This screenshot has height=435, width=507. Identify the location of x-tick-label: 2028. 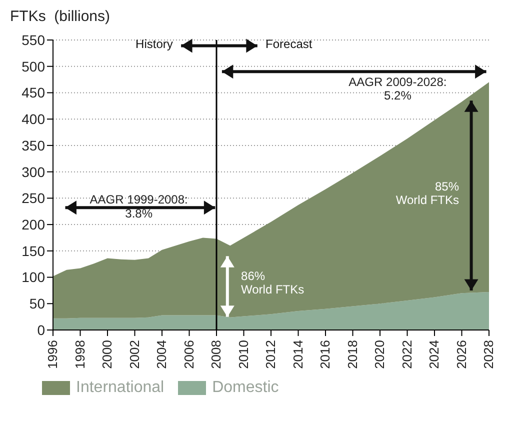
(488, 354).